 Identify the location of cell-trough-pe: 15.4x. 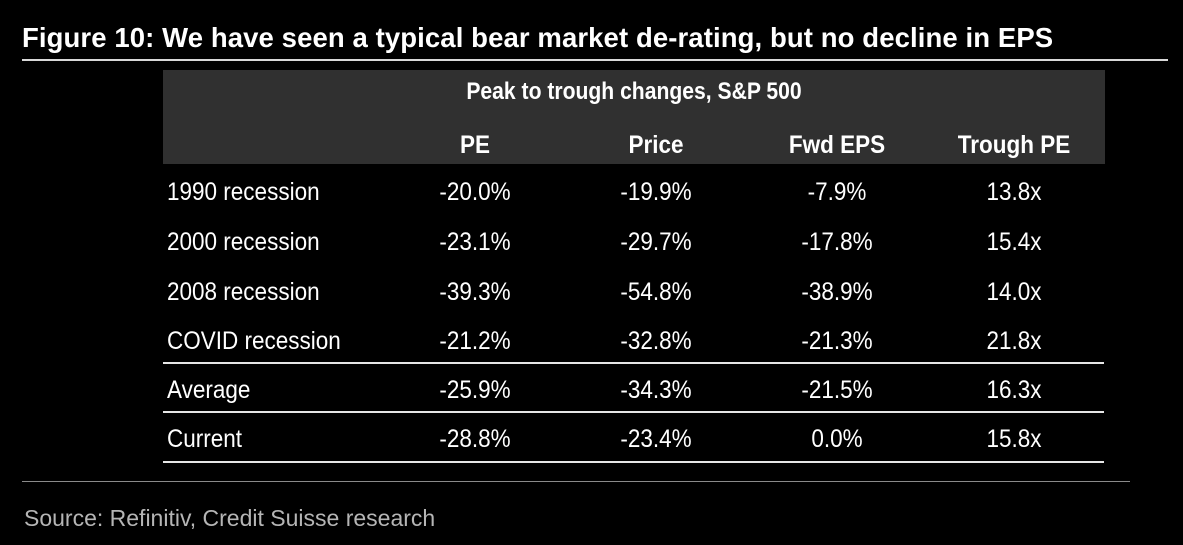
(1014, 242).